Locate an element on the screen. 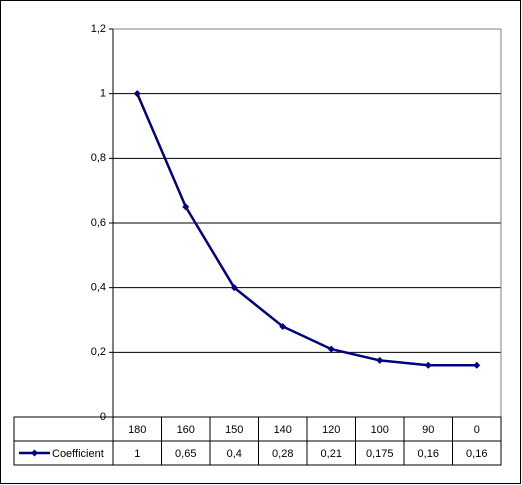 This screenshot has height=485, width=522. x-tick-label: 180 is located at coordinates (137, 430).